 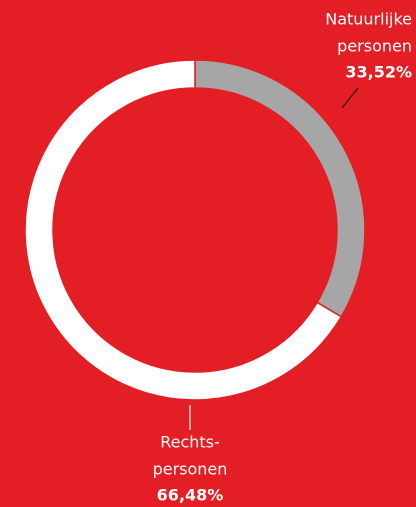 I want to click on value-label: 33,52%, so click(x=378, y=72).